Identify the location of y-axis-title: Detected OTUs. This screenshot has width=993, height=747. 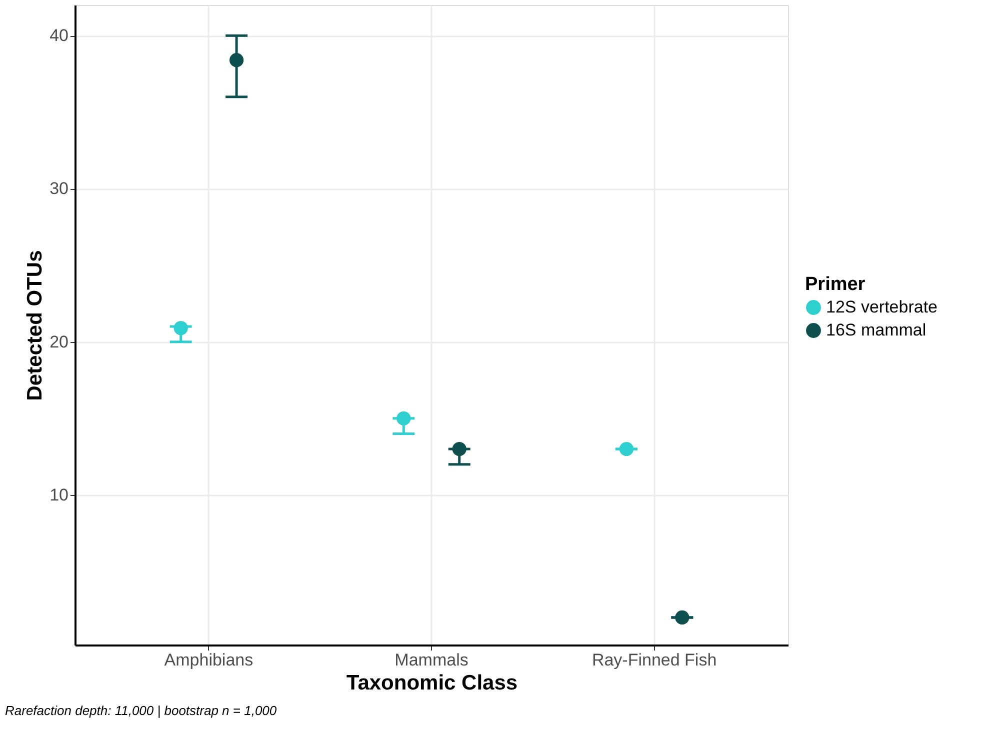
(35, 325).